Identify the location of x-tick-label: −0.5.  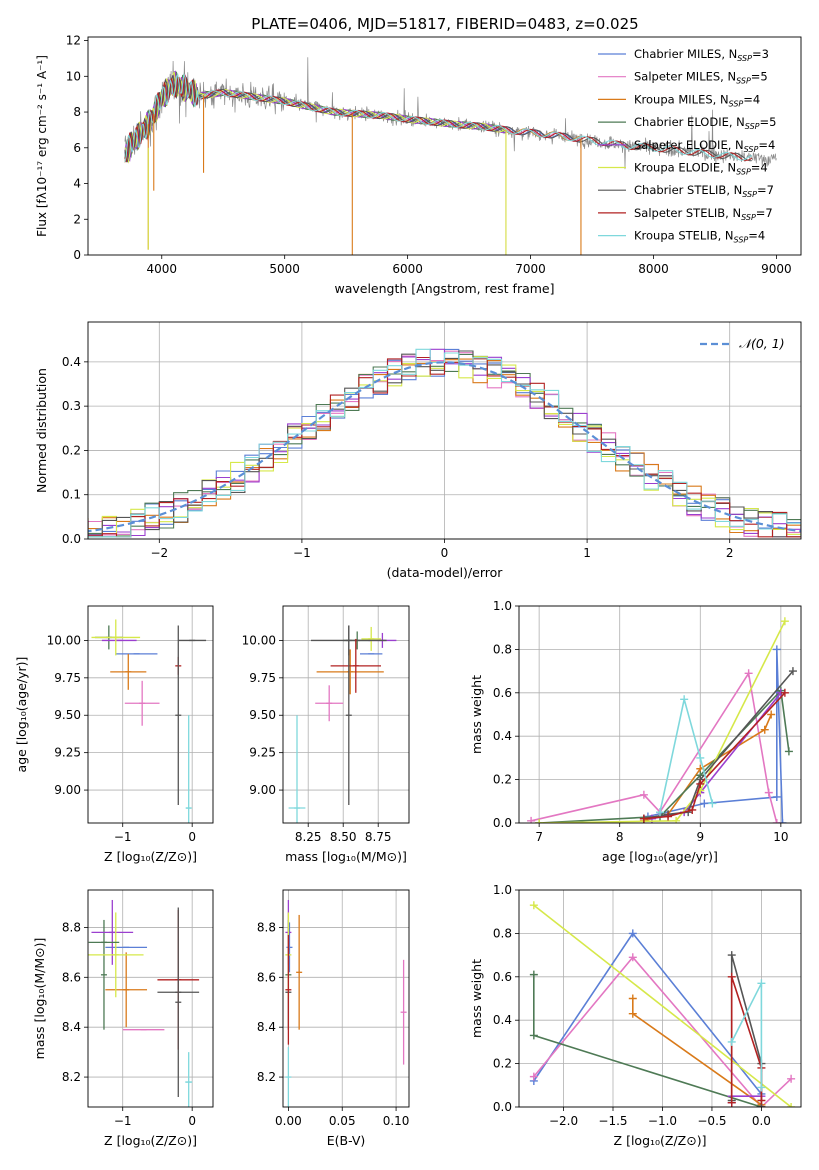
(711, 1121).